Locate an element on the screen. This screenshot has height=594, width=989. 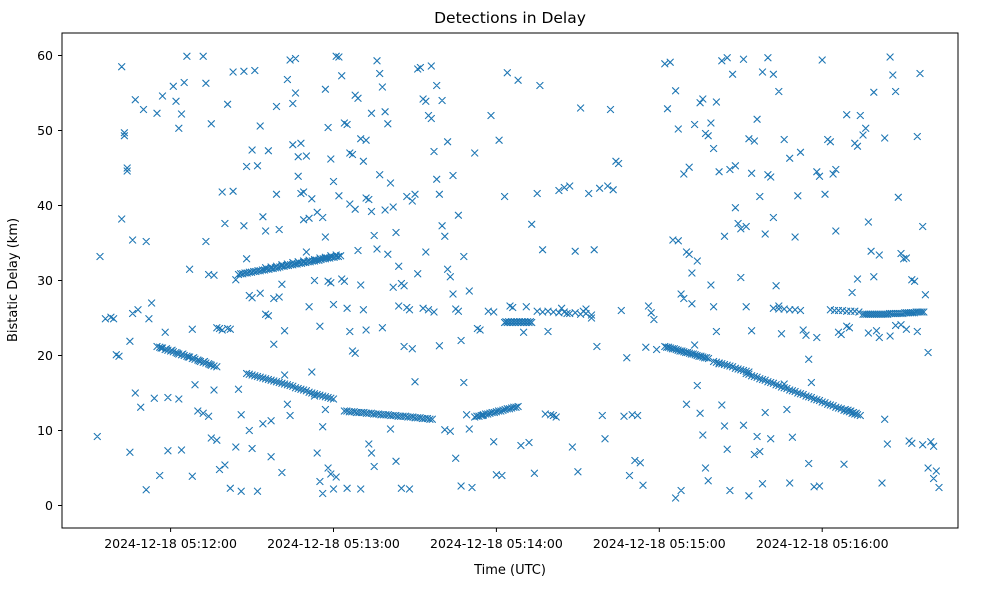
y-tick-label: 50 is located at coordinates (45, 130).